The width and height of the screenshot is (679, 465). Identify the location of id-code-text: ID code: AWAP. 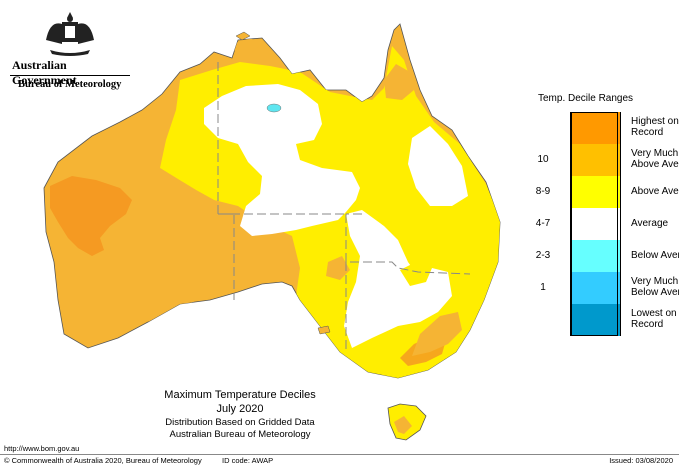
(248, 460).